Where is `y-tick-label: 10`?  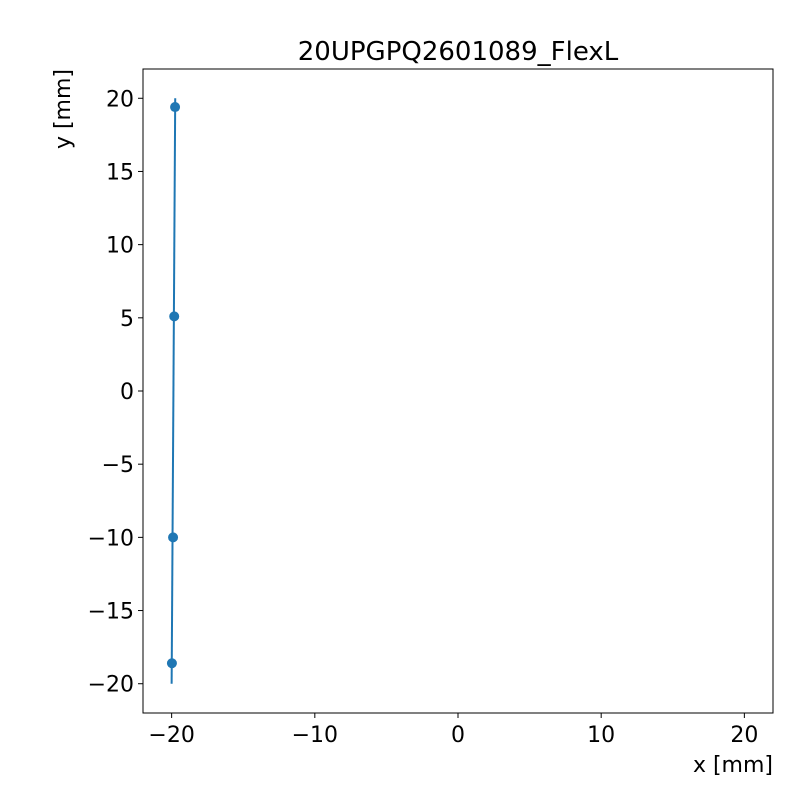
y-tick-label: 10 is located at coordinates (120, 246).